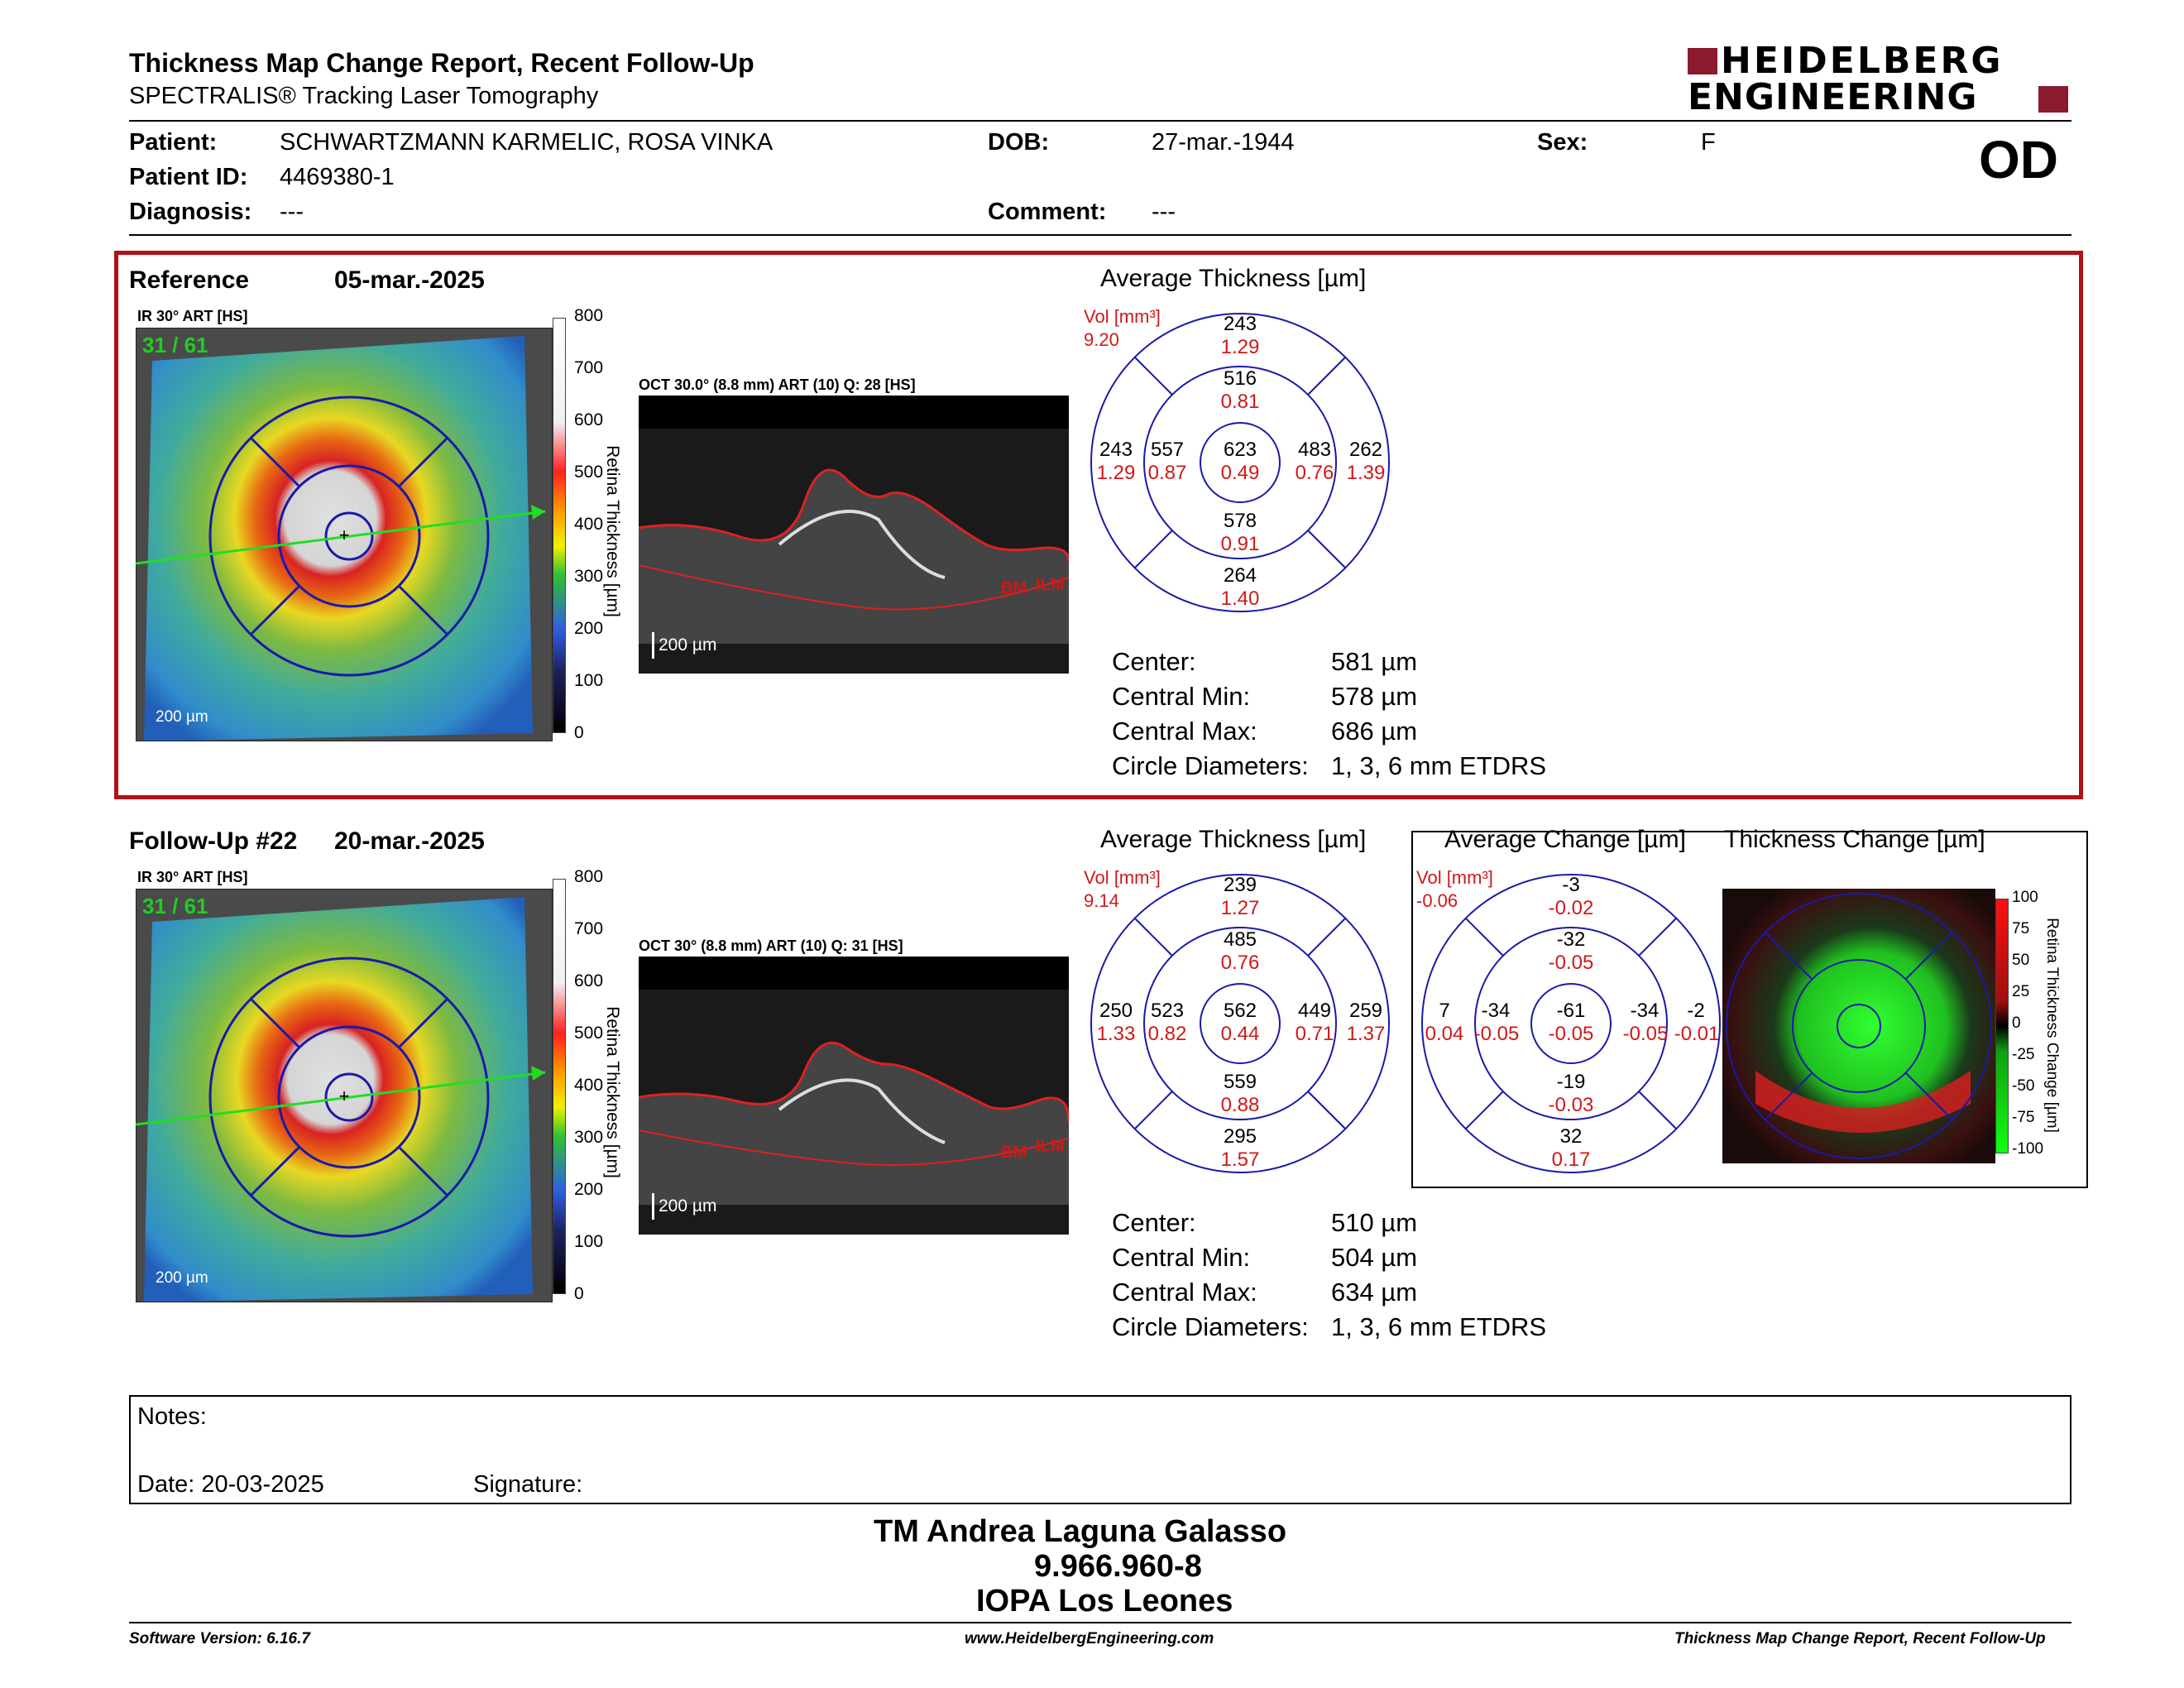 The image size is (2184, 1688). I want to click on colorbar-title: Retina Thickness [µm], so click(612, 531).